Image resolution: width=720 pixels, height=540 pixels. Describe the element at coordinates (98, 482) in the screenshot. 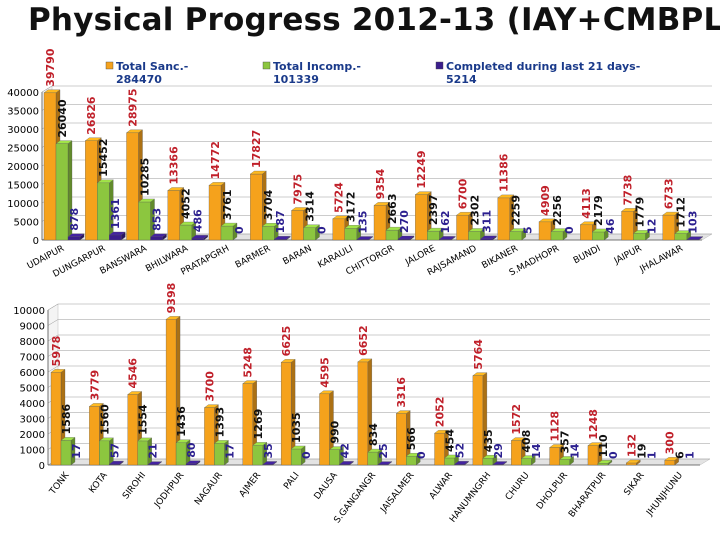

I see `category-label-kota: KOTA` at that location.